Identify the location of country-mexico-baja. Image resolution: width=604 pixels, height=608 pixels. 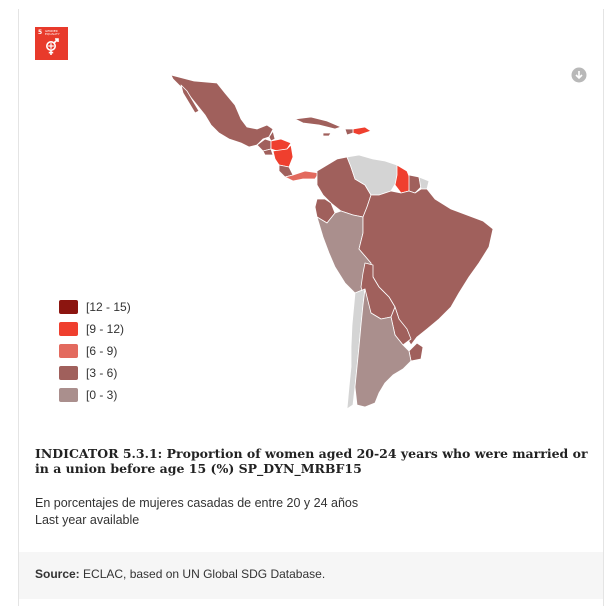
(190, 99).